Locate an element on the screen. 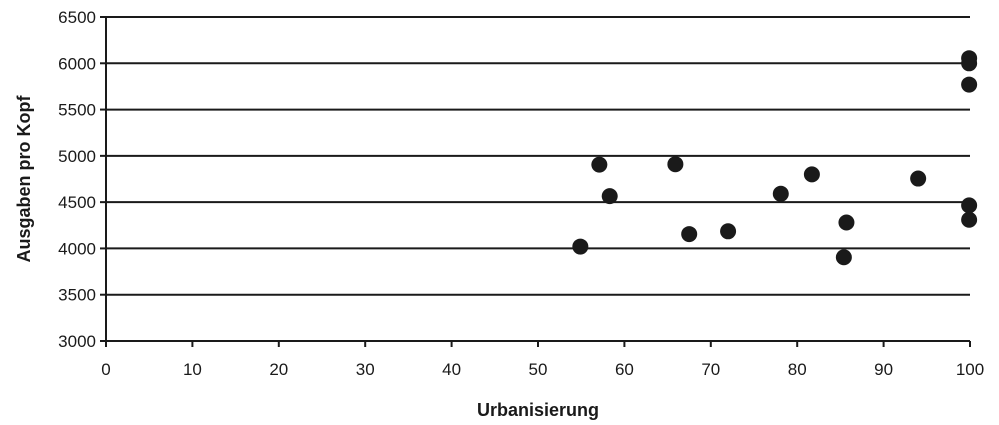 The image size is (999, 425). y-tick-label: 3500 is located at coordinates (77, 295).